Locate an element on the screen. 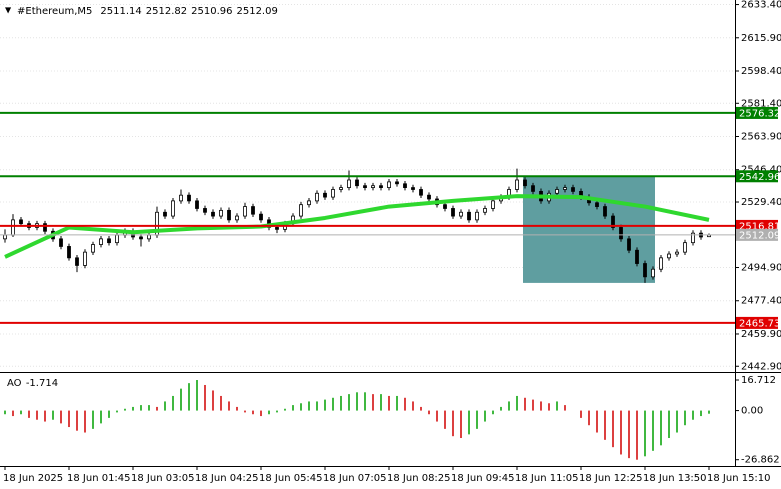 This screenshot has width=781, height=489. ao-header: AO -1.714 is located at coordinates (32, 383).